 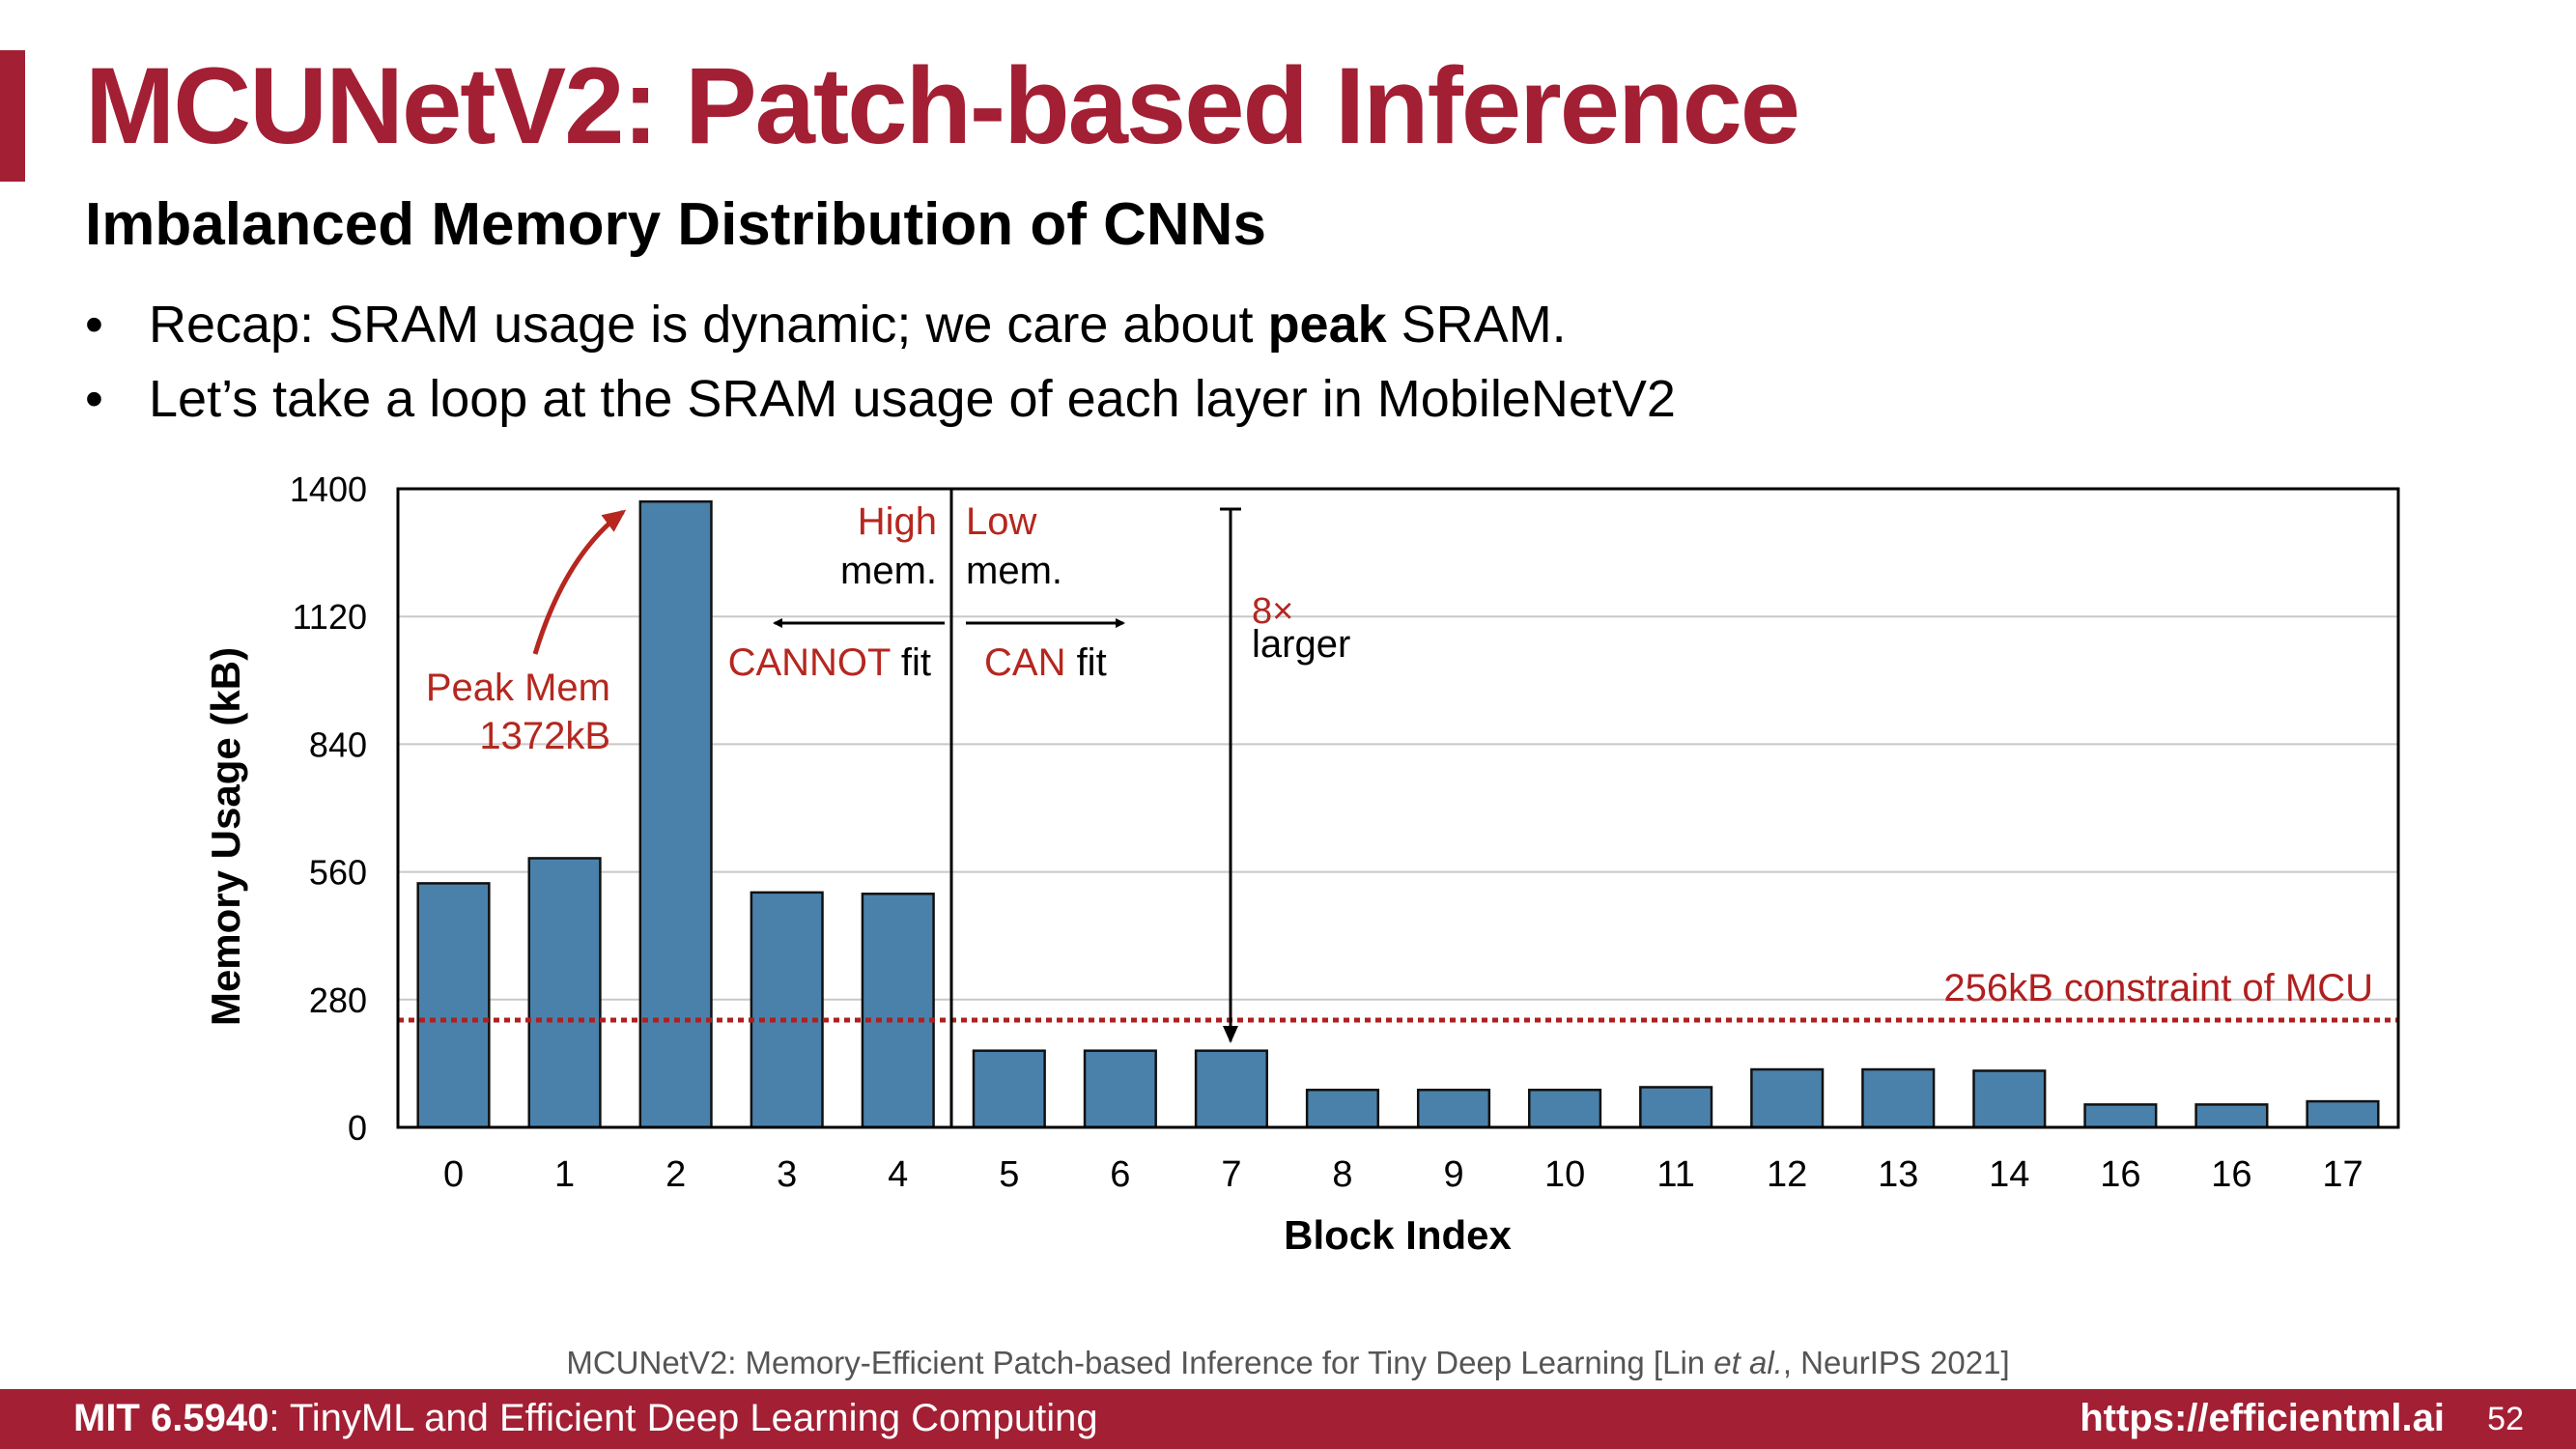 What do you see at coordinates (12, 116) in the screenshot?
I see `title-accent-bar` at bounding box center [12, 116].